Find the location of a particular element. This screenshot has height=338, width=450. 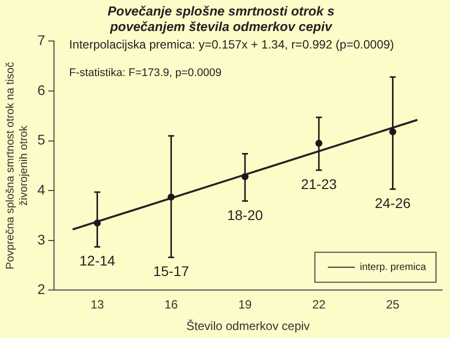

y-tick-label: 7 is located at coordinates (41, 40).